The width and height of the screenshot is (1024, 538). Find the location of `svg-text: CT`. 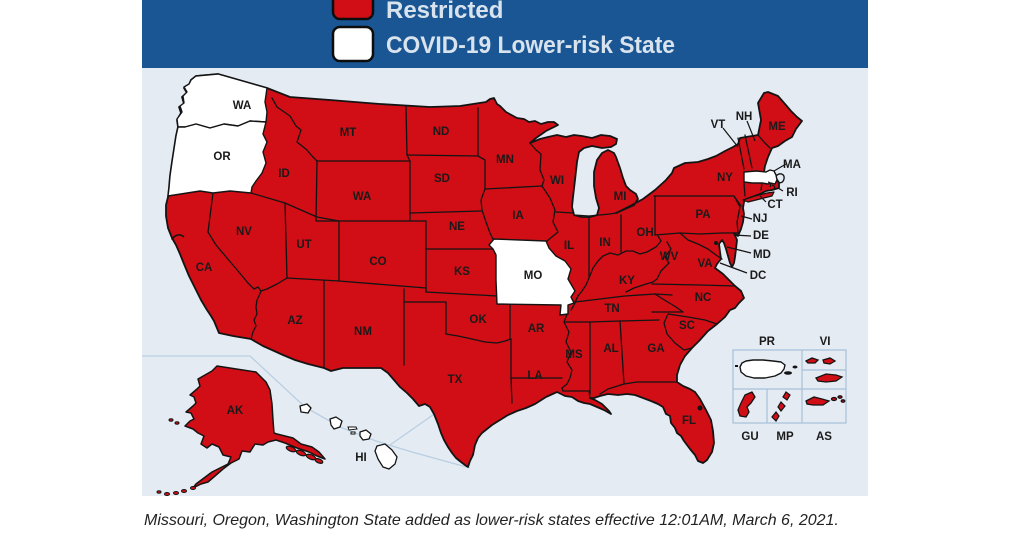

svg-text: CT is located at coordinates (774, 205).